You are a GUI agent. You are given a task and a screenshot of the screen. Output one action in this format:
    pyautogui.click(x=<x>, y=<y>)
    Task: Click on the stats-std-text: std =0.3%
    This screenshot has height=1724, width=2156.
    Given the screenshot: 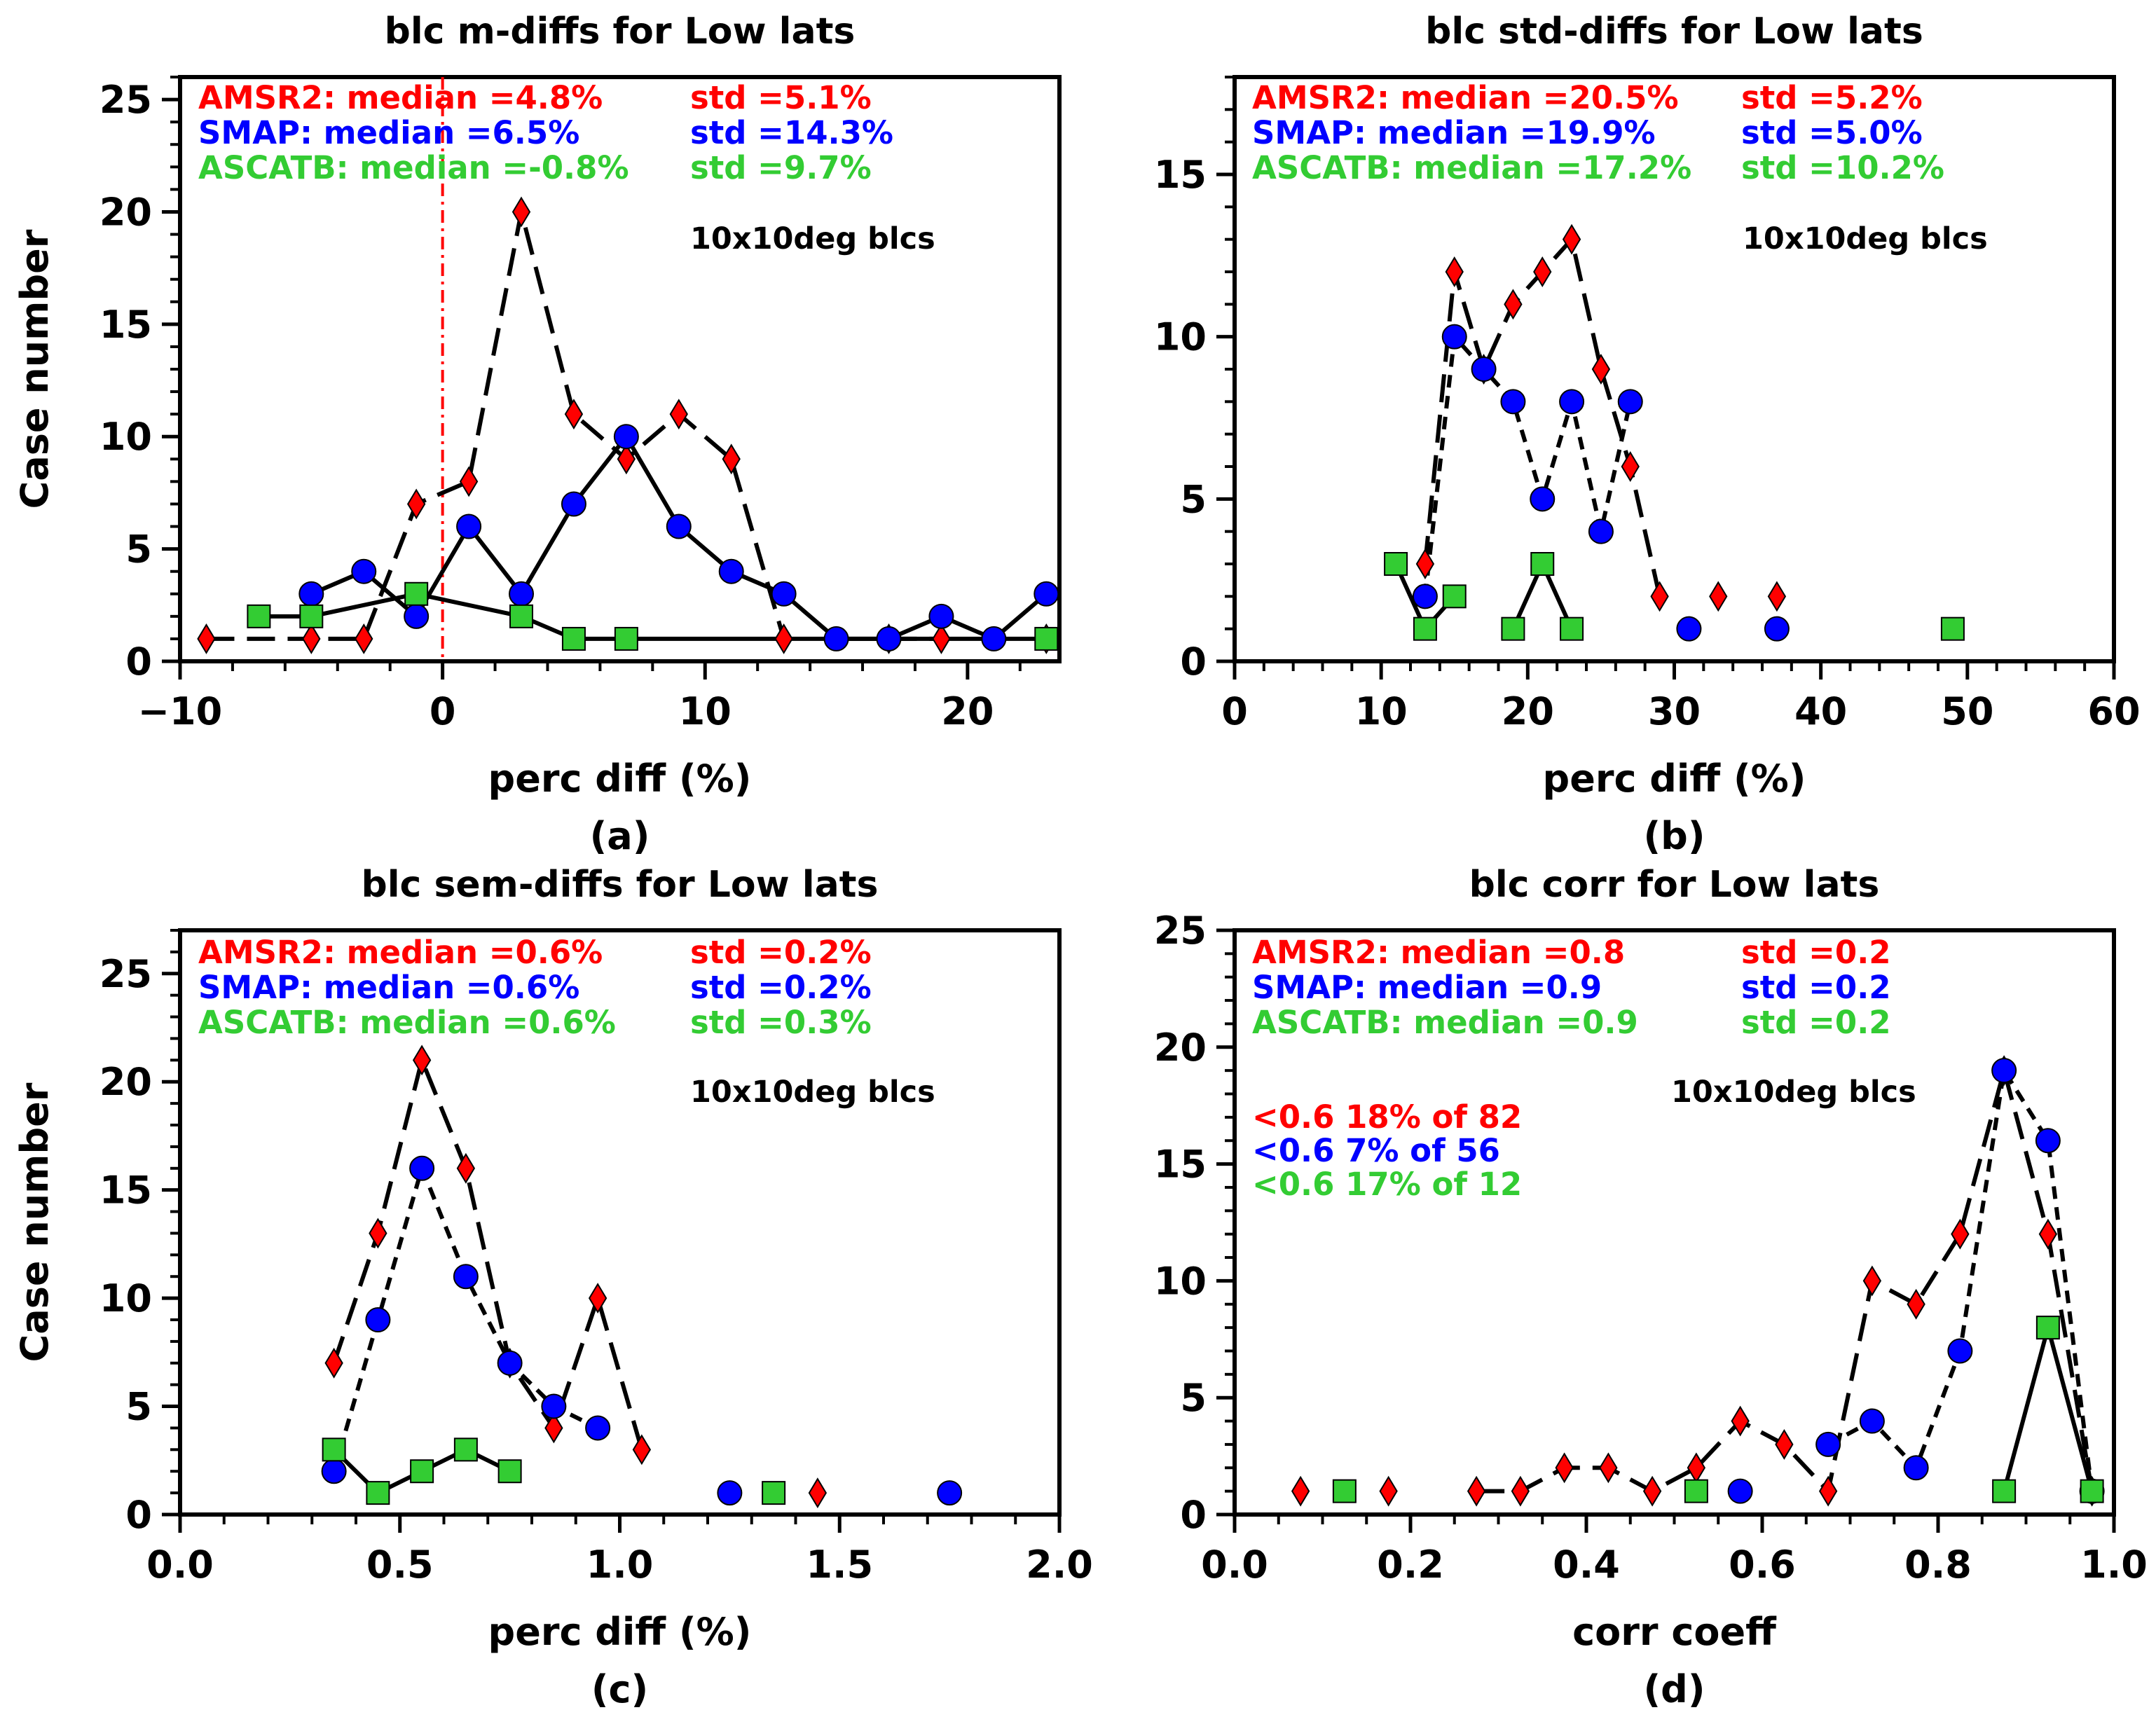 What is the action you would take?
    pyautogui.click(x=781, y=1022)
    